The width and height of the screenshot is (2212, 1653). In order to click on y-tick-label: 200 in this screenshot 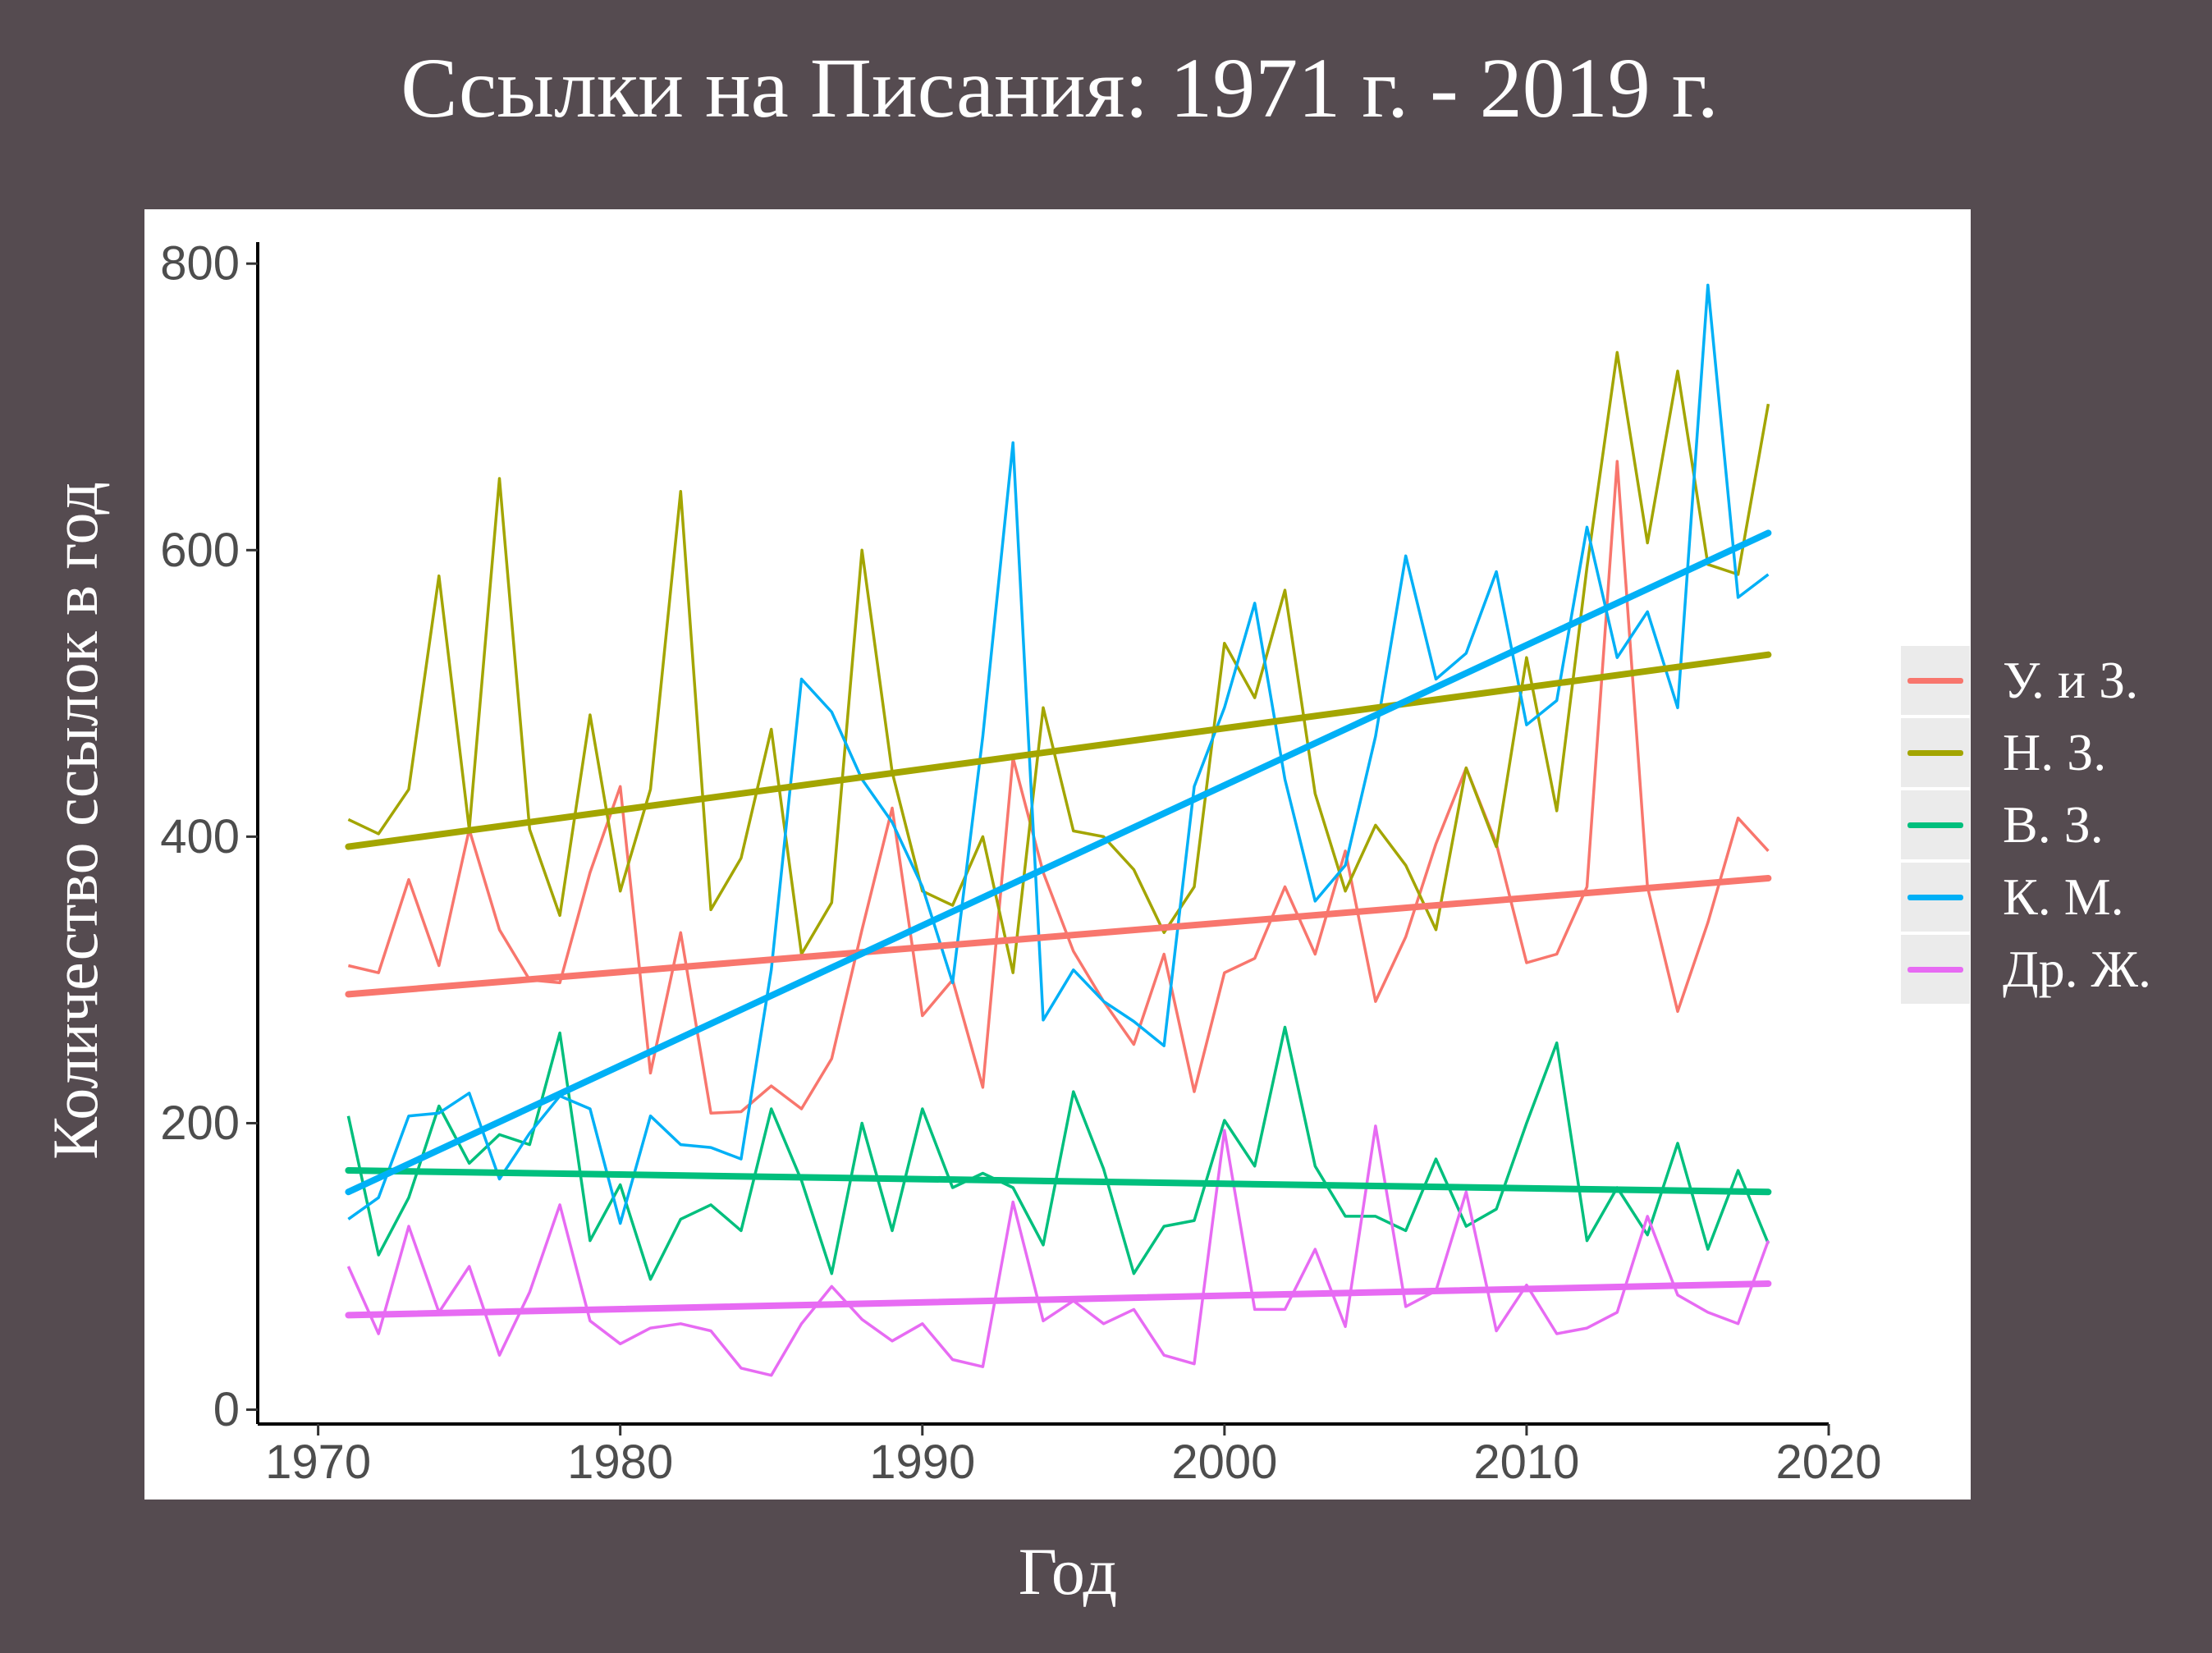, I will do `click(200, 1123)`.